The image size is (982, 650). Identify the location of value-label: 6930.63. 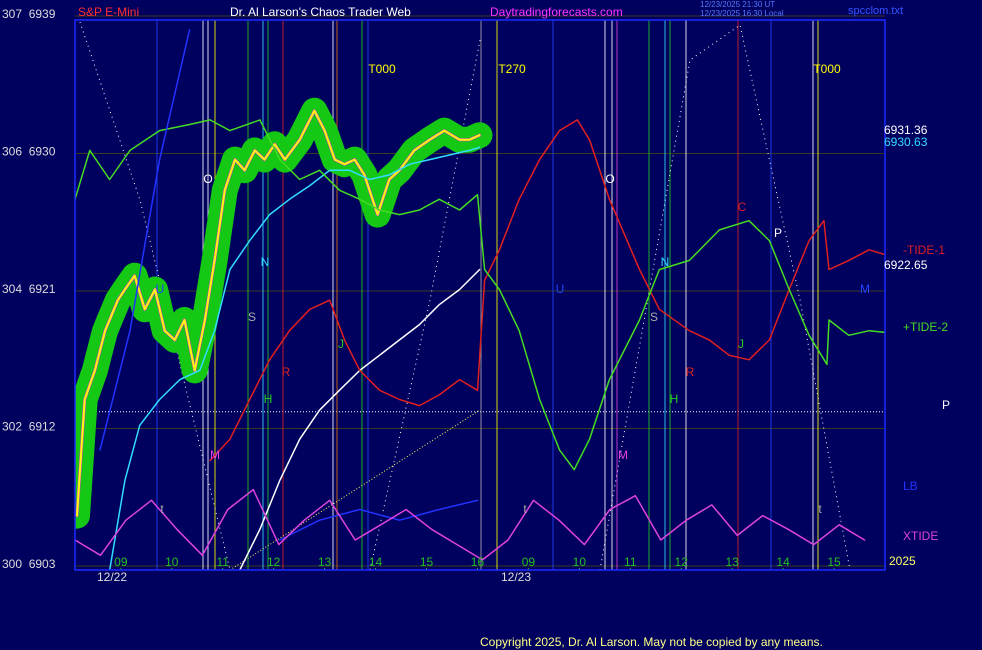
(906, 142).